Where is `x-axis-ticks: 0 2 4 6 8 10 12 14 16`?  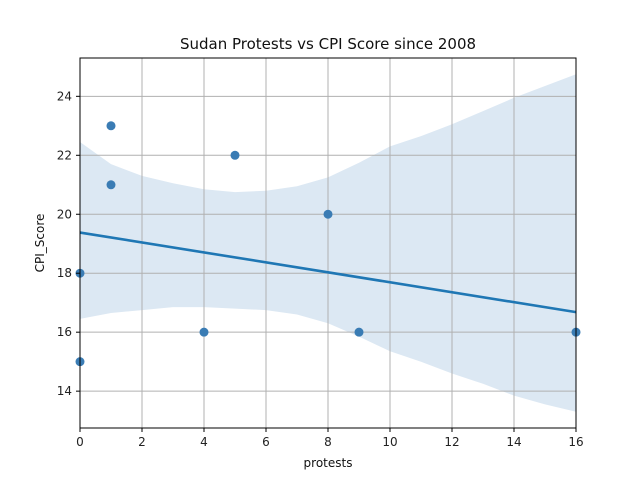 x-axis-ticks: 0 2 4 6 8 10 12 14 16 is located at coordinates (330, 438).